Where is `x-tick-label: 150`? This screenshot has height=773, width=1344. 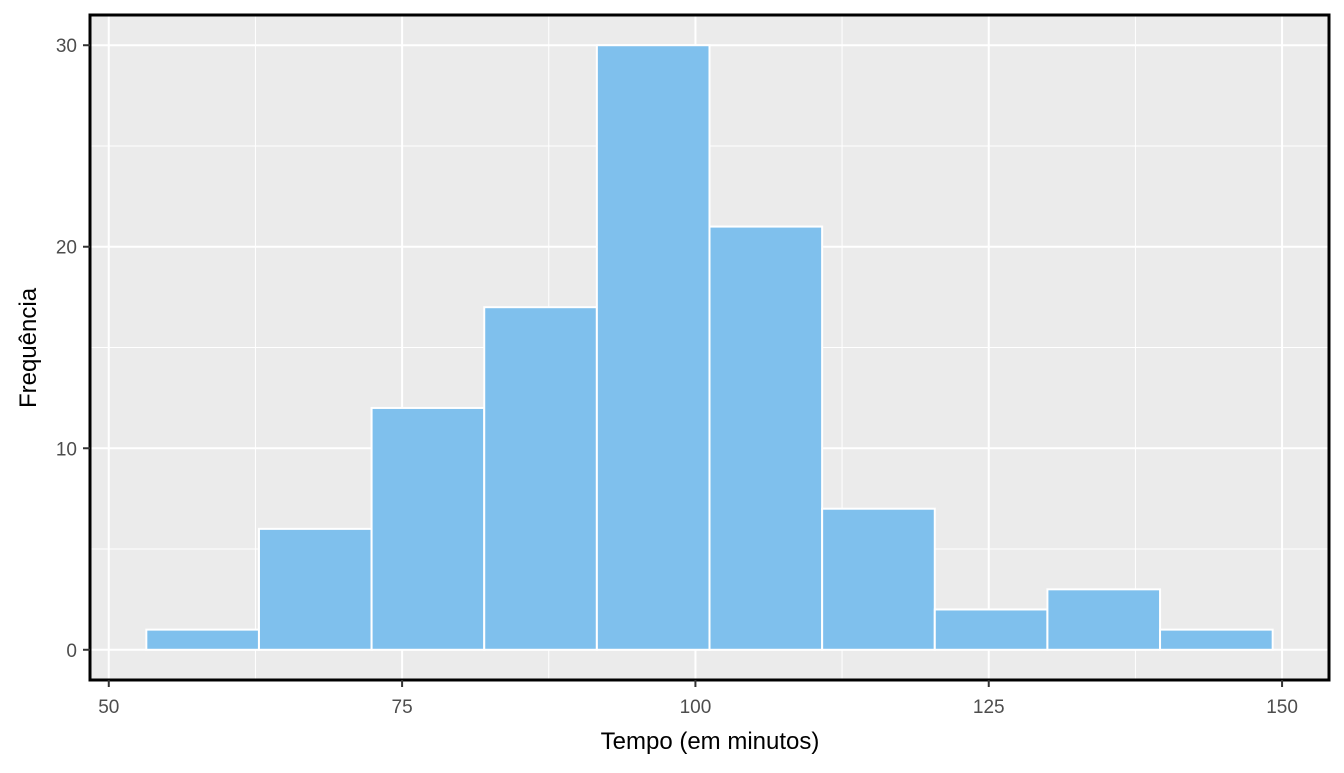 x-tick-label: 150 is located at coordinates (1282, 707).